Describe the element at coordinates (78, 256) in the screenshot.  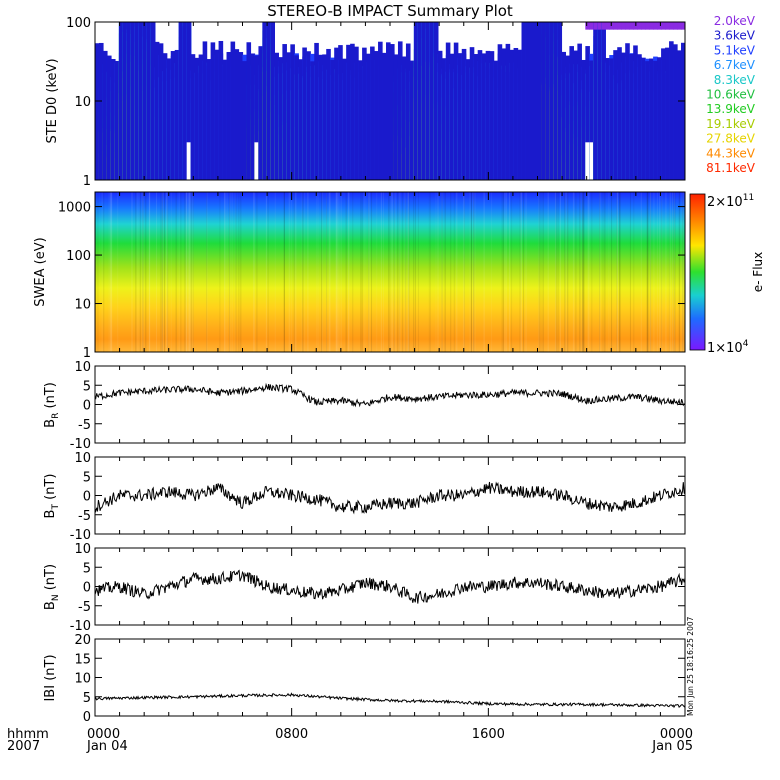
I see `swea-tick-label: 100` at that location.